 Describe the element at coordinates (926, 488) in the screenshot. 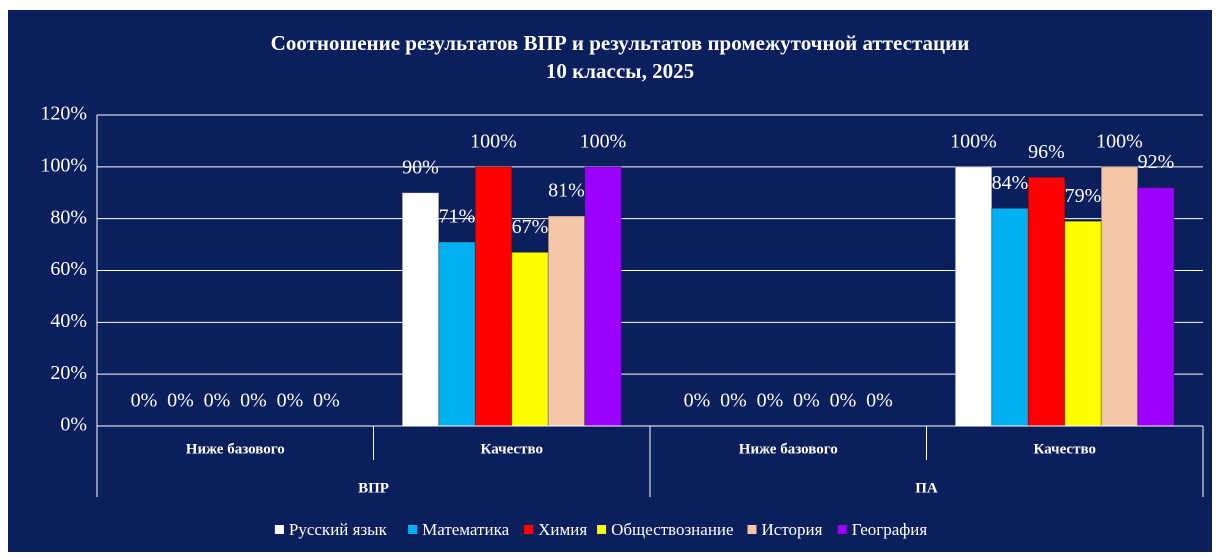

I see `group-label: ПА` at that location.